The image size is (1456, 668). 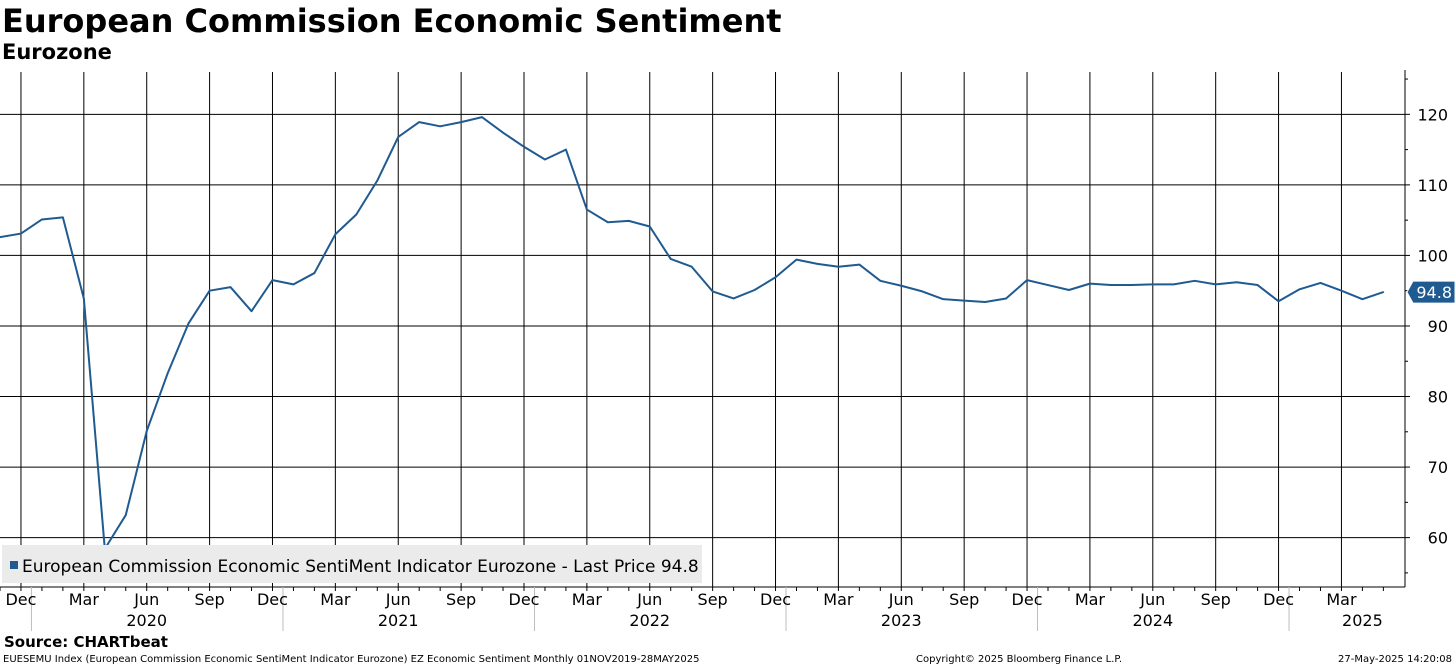 What do you see at coordinates (1438, 467) in the screenshot?
I see `y-tick-label: 70` at bounding box center [1438, 467].